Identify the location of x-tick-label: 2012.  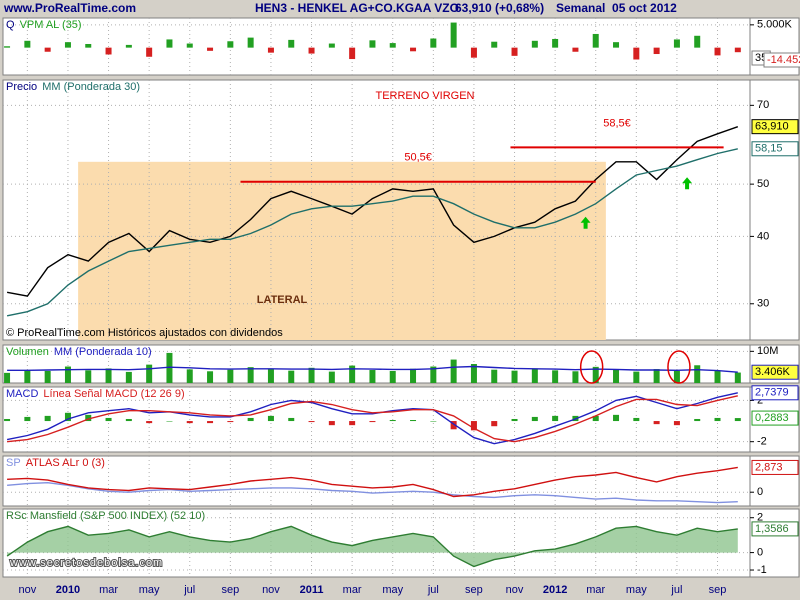
(555, 590).